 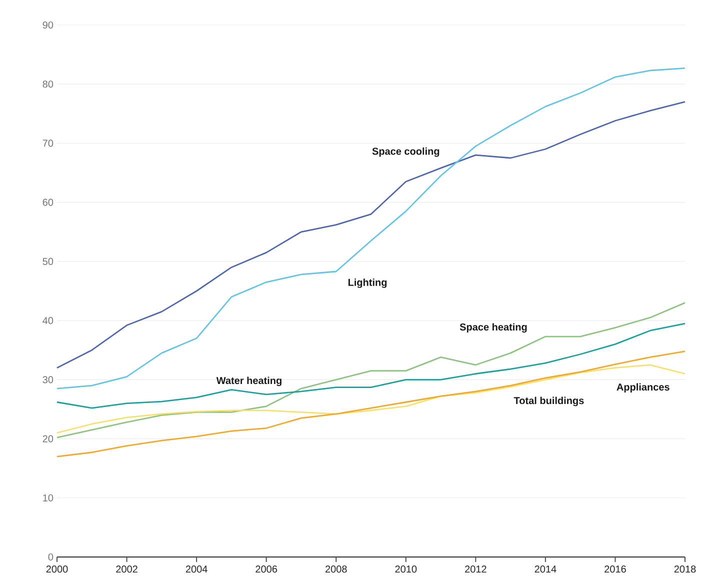 What do you see at coordinates (51, 557) in the screenshot?
I see `y-tick-label: 0` at bounding box center [51, 557].